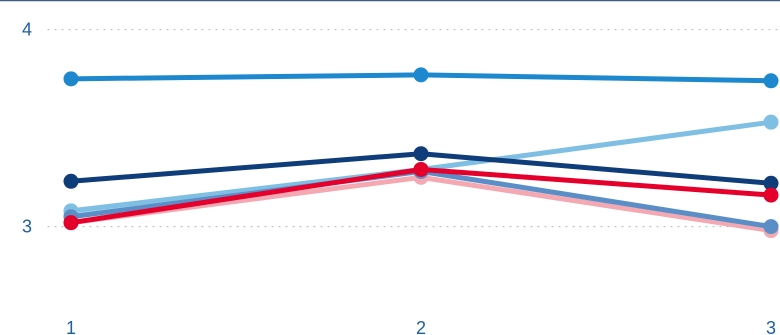  Describe the element at coordinates (771, 326) in the screenshot. I see `x-tick-label: 3` at that location.